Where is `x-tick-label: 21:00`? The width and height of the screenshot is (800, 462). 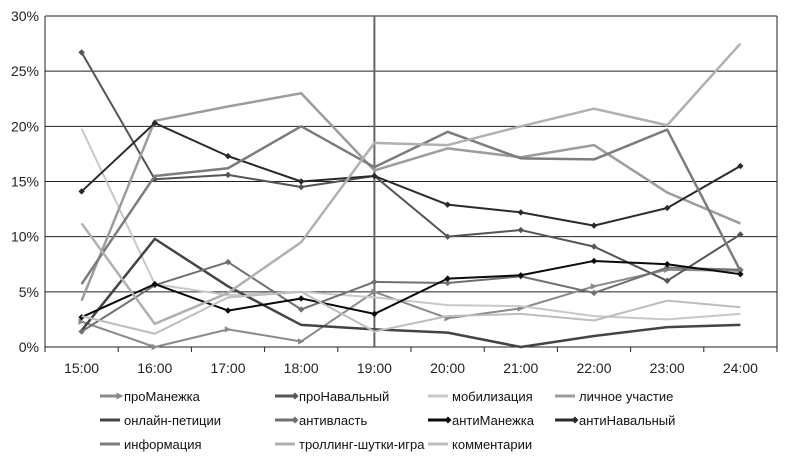
x-tick-label: 21:00 is located at coordinates (520, 368).